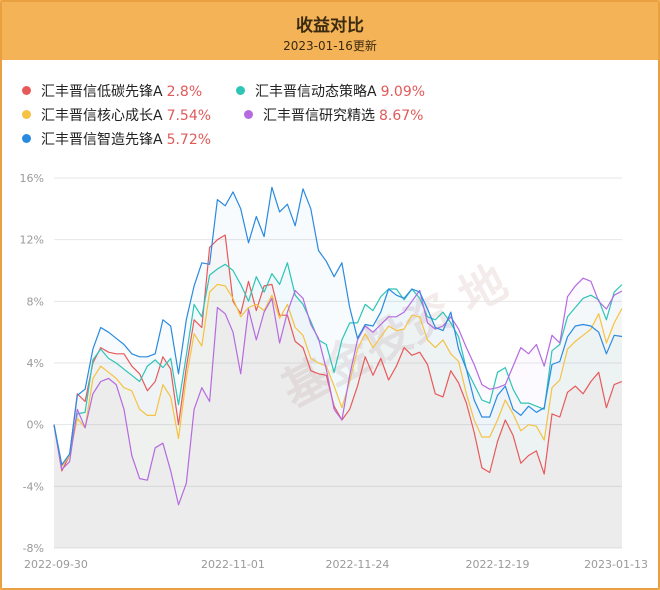  What do you see at coordinates (102, 140) in the screenshot?
I see `legend-label: 汇丰晋信智造先锋A` at bounding box center [102, 140].